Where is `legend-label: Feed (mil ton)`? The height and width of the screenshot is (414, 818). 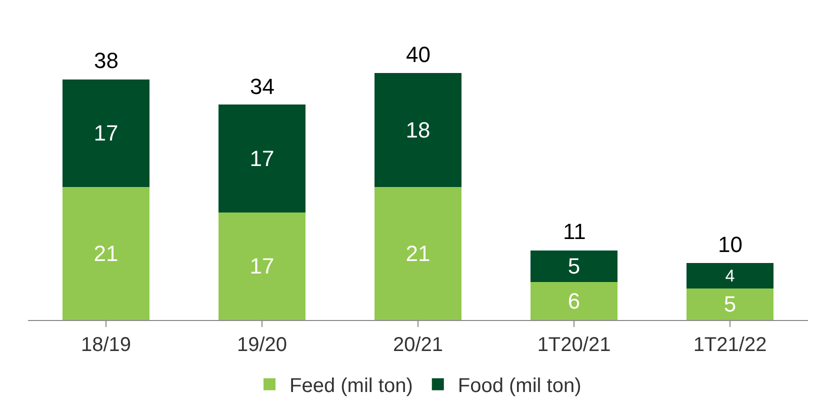 legend-label: Feed (mil ton) is located at coordinates (351, 386).